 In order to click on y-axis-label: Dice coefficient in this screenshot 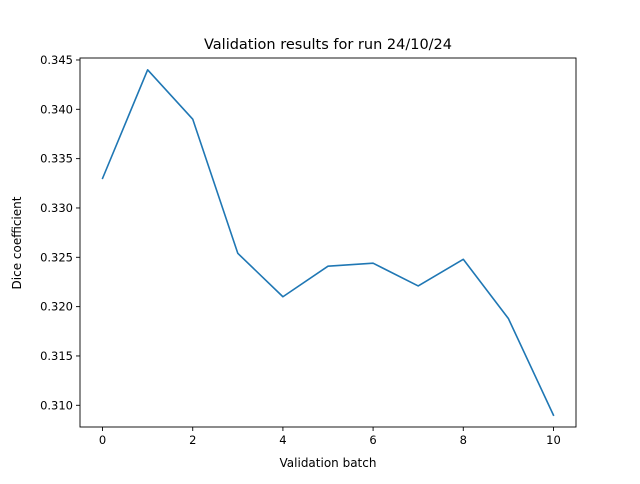, I will do `click(17, 242)`.